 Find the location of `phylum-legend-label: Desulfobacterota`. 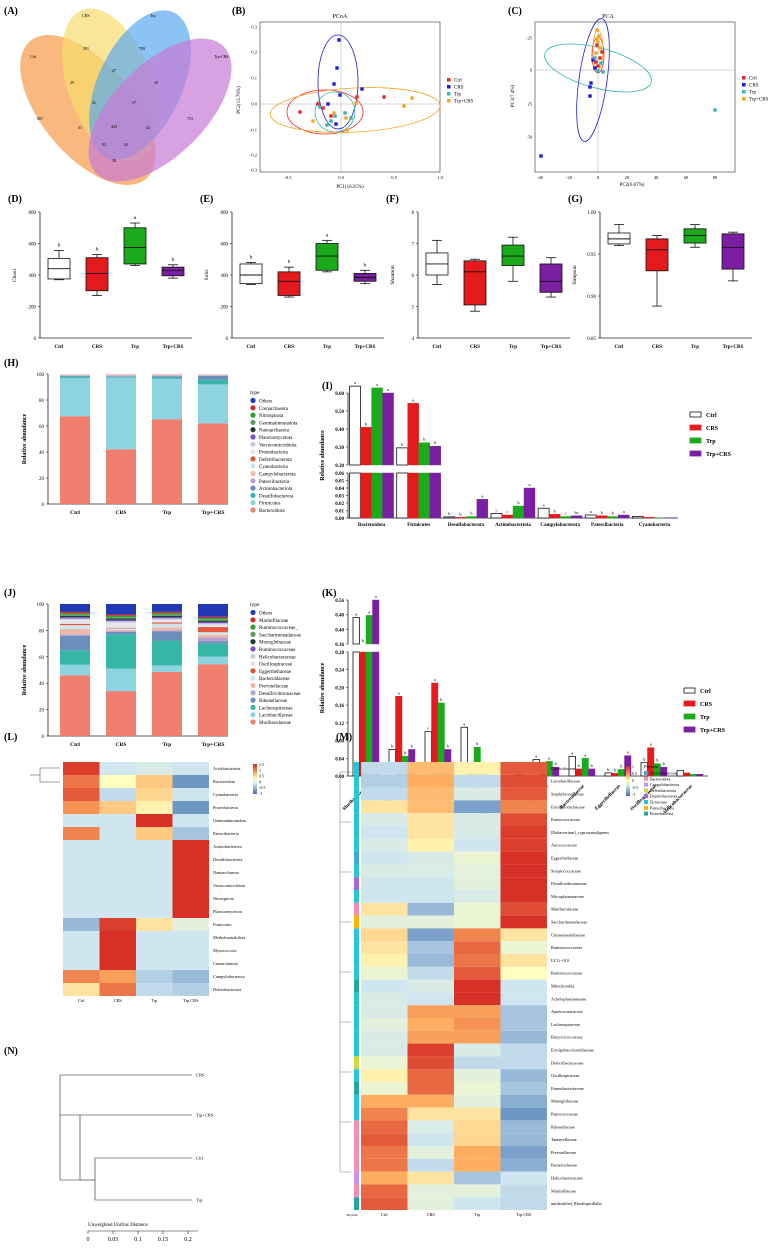

phylum-legend-label: Desulfobacterota is located at coordinates (664, 796).